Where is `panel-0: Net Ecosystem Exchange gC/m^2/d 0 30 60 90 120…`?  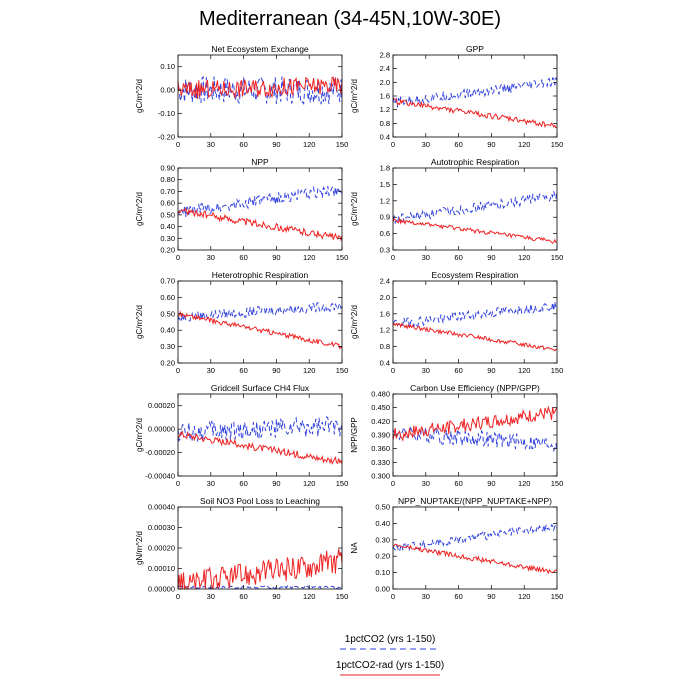
panel-0: Net Ecosystem Exchange gC/m^2/d 0 30 60 90 120… is located at coordinates (241, 96).